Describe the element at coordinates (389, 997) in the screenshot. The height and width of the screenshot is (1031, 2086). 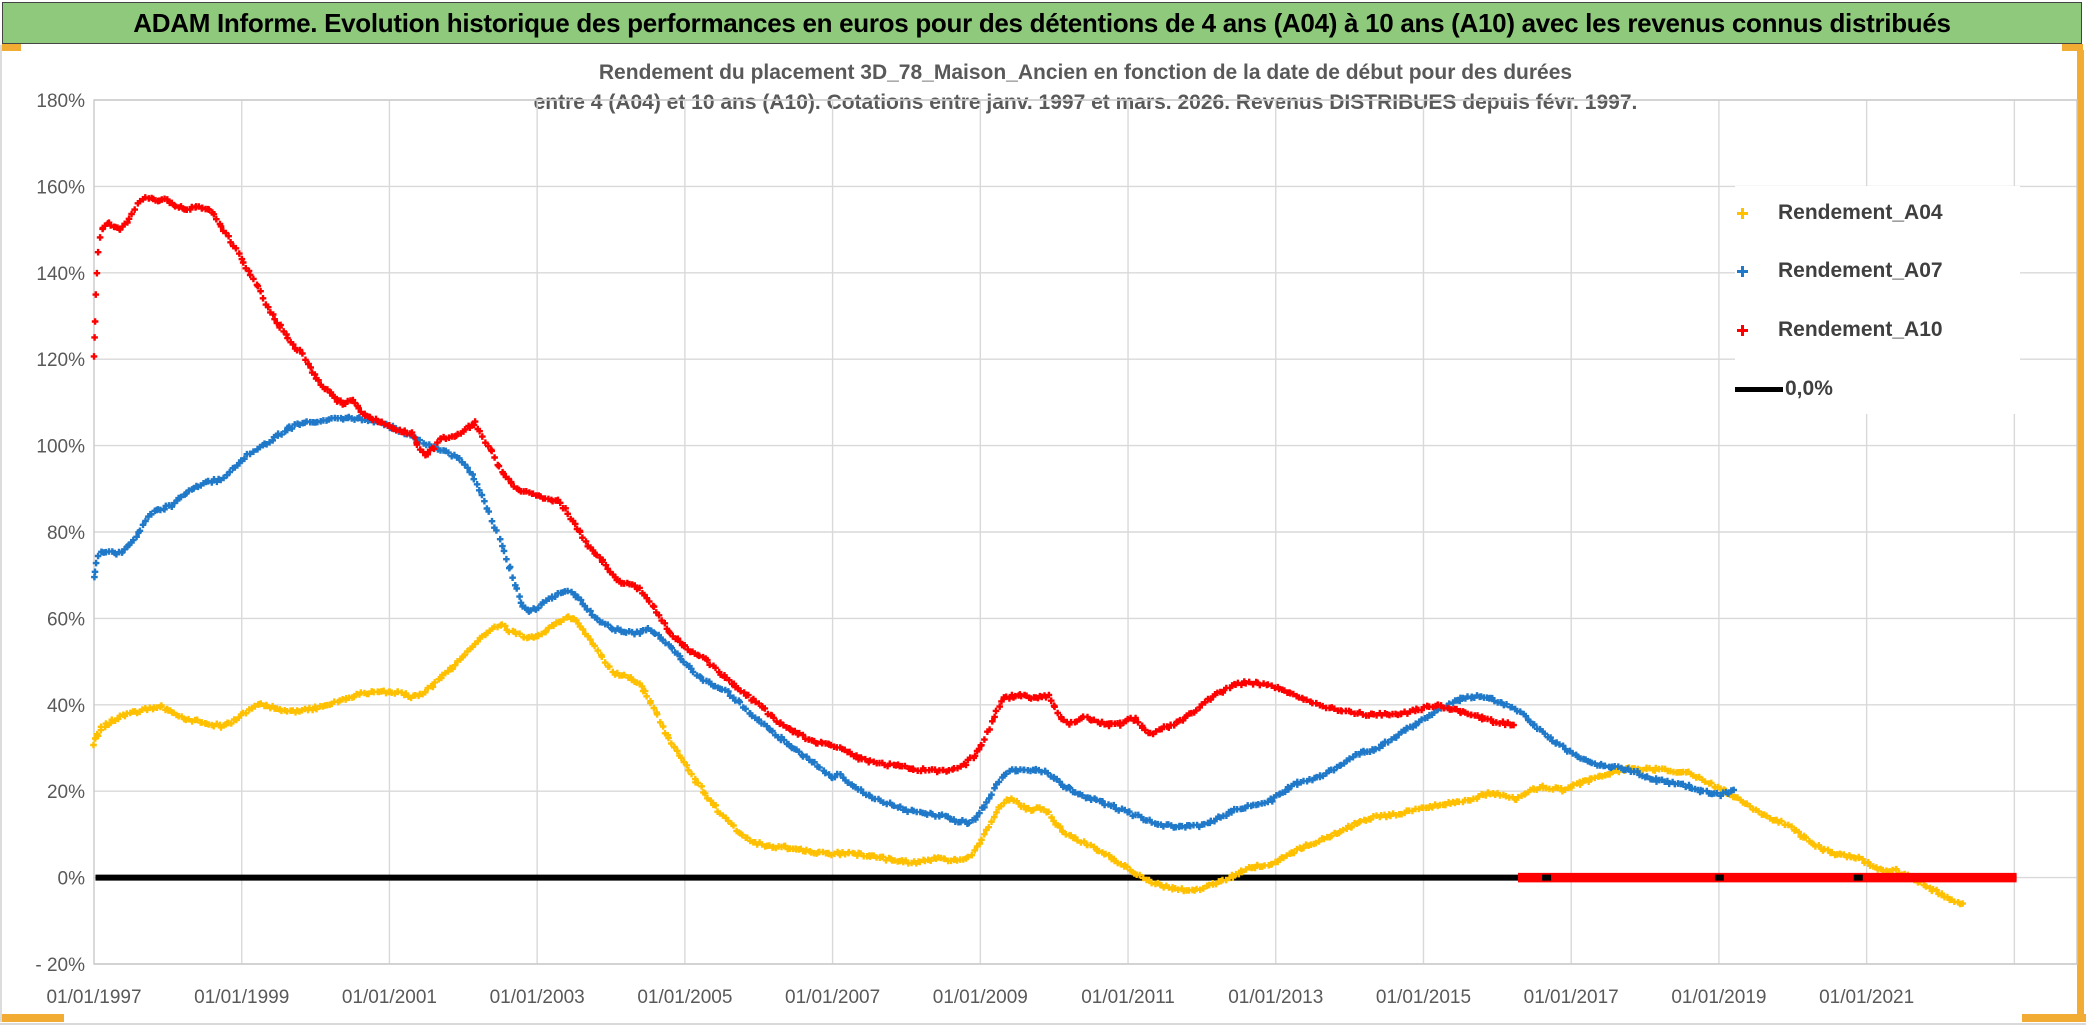
I see `x-tick-label: 01/01/2001` at that location.